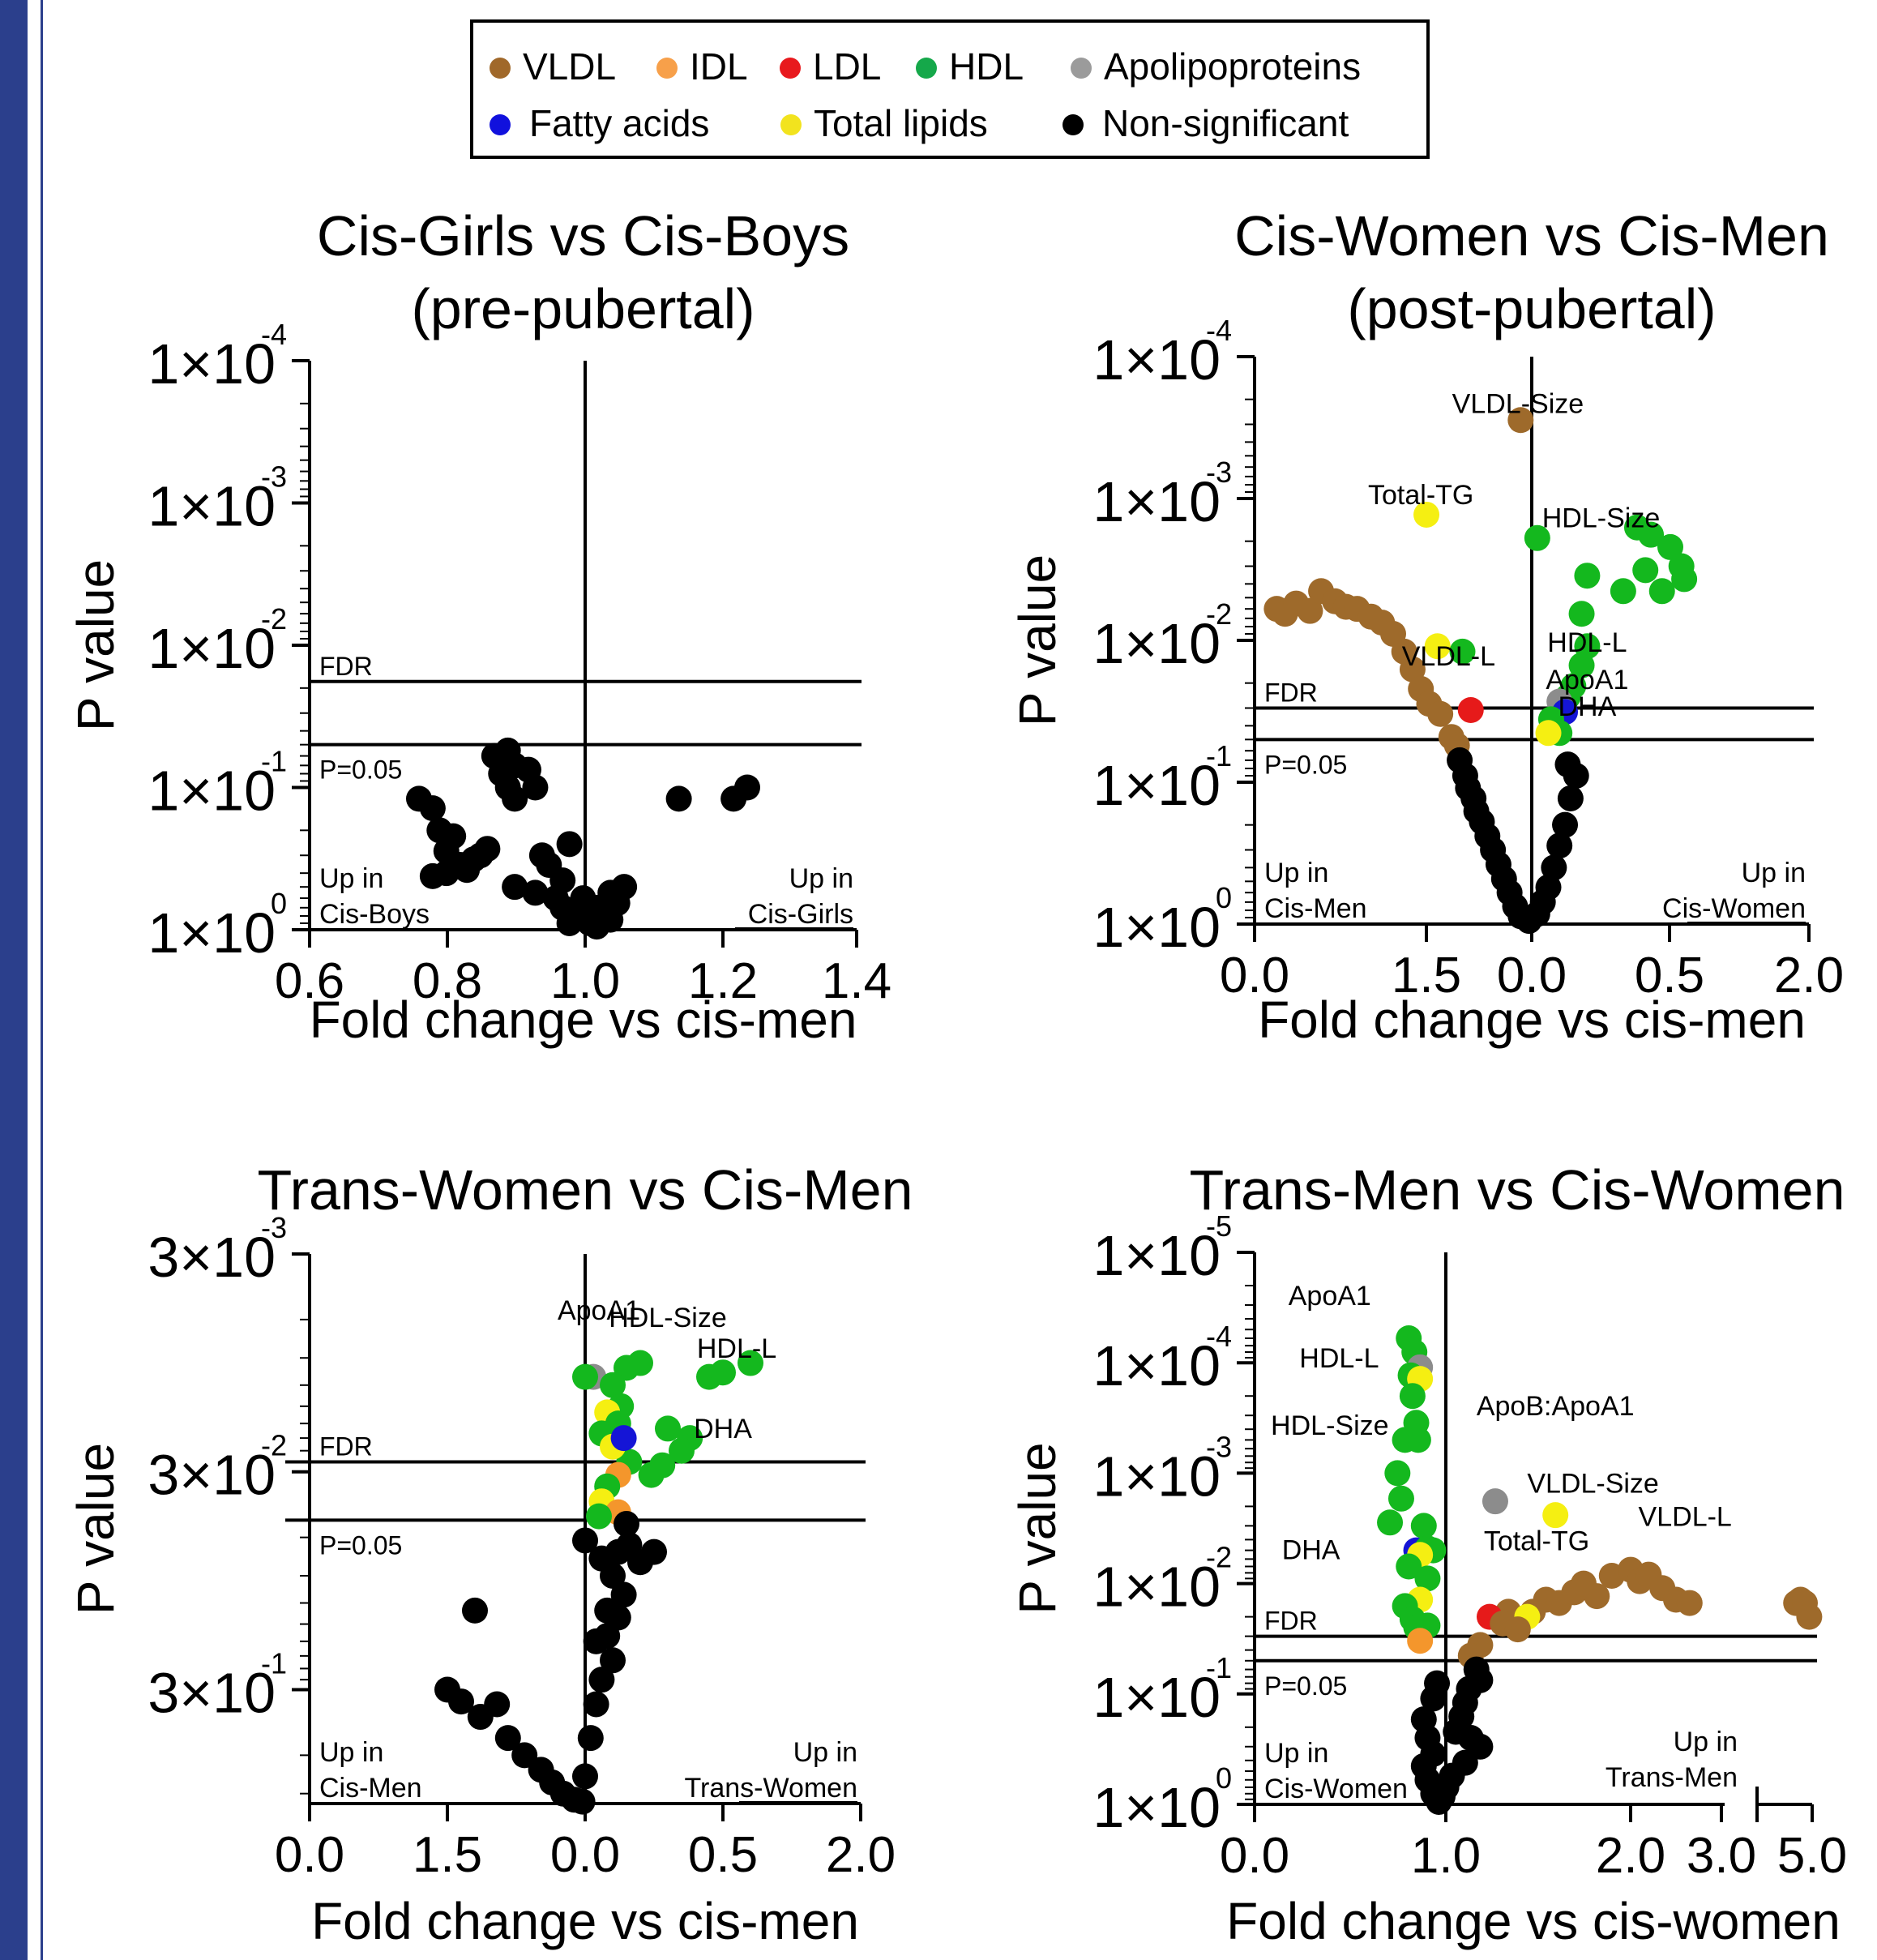 This screenshot has height=1960, width=1877. What do you see at coordinates (1232, 66) in the screenshot?
I see `legend-label-apolipoproteins: Apolipoproteins` at bounding box center [1232, 66].